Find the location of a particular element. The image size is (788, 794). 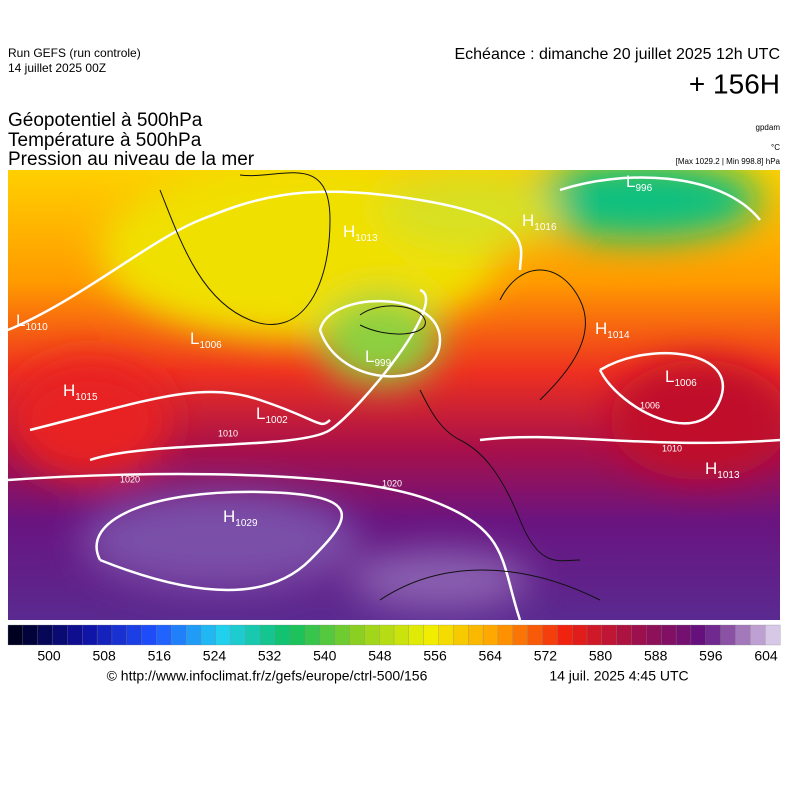

colorbar-label: 524 is located at coordinates (215, 656).